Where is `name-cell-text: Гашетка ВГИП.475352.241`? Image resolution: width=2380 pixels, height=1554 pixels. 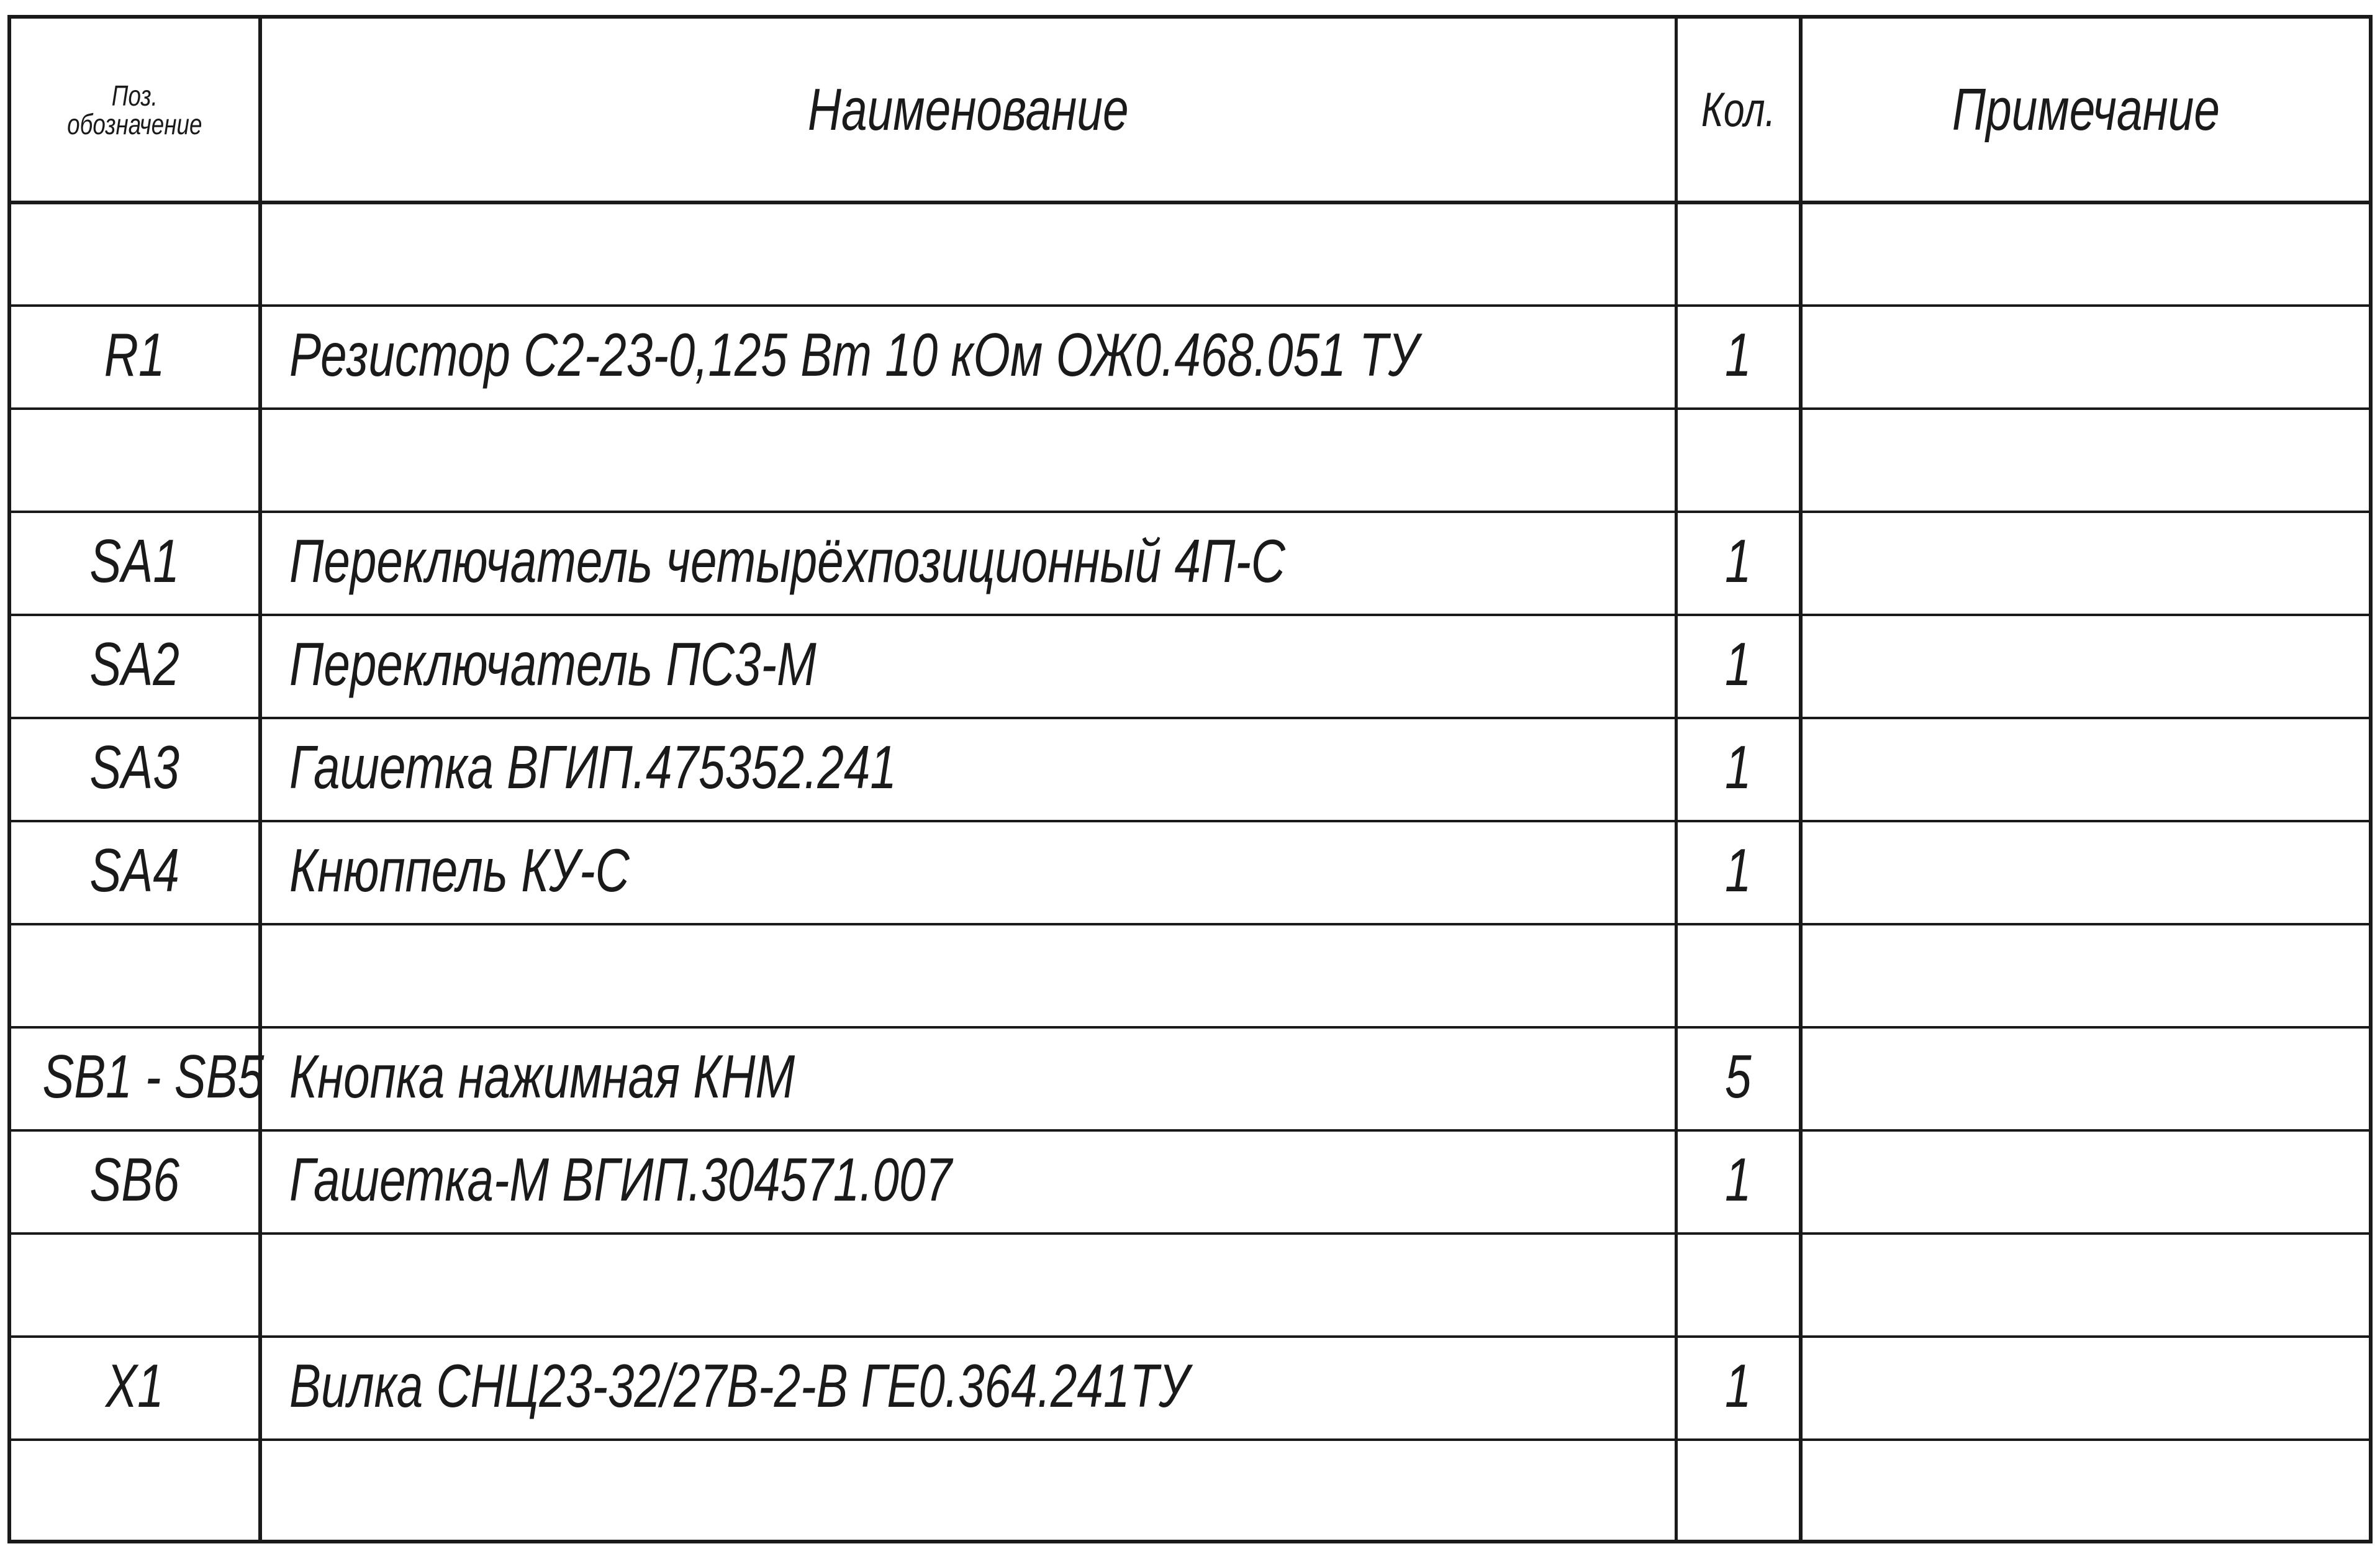
name-cell-text: Гашетка ВГИП.475352.241 is located at coordinates (593, 767).